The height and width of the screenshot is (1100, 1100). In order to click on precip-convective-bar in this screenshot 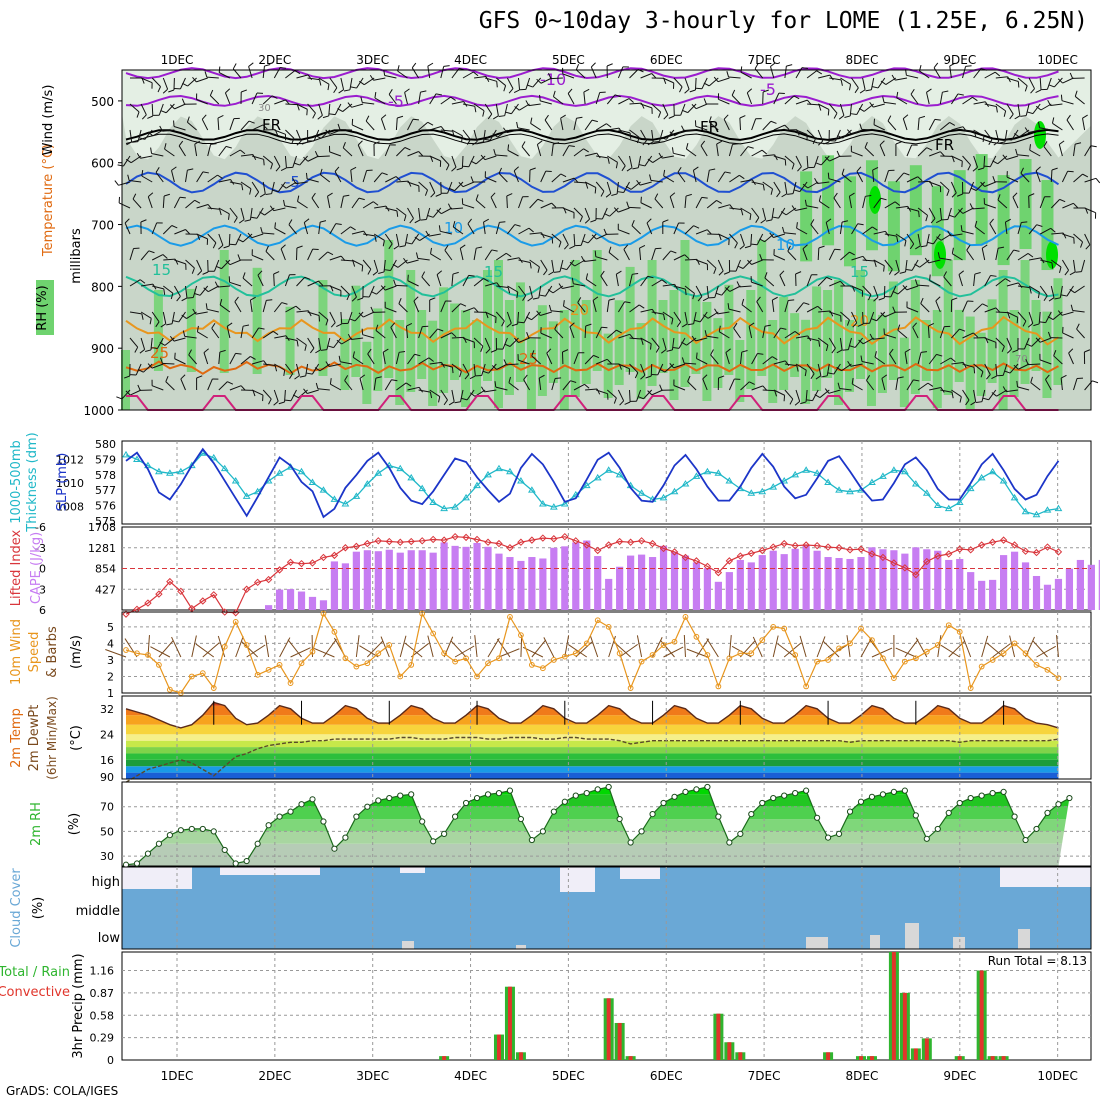, I will do `click(871, 1058)`.